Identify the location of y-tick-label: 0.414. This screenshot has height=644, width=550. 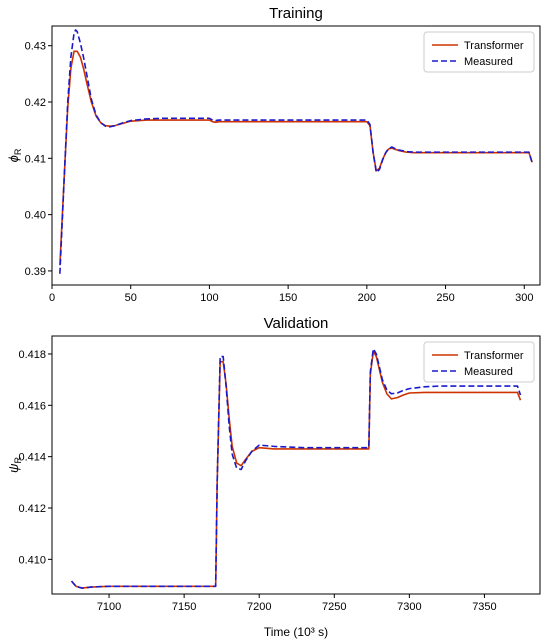
(32, 458).